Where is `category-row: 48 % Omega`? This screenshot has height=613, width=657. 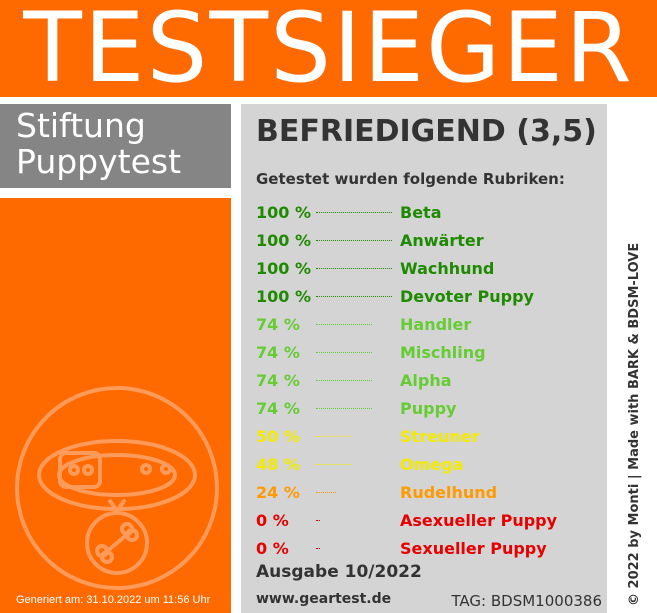 category-row: 48 % Omega is located at coordinates (428, 465).